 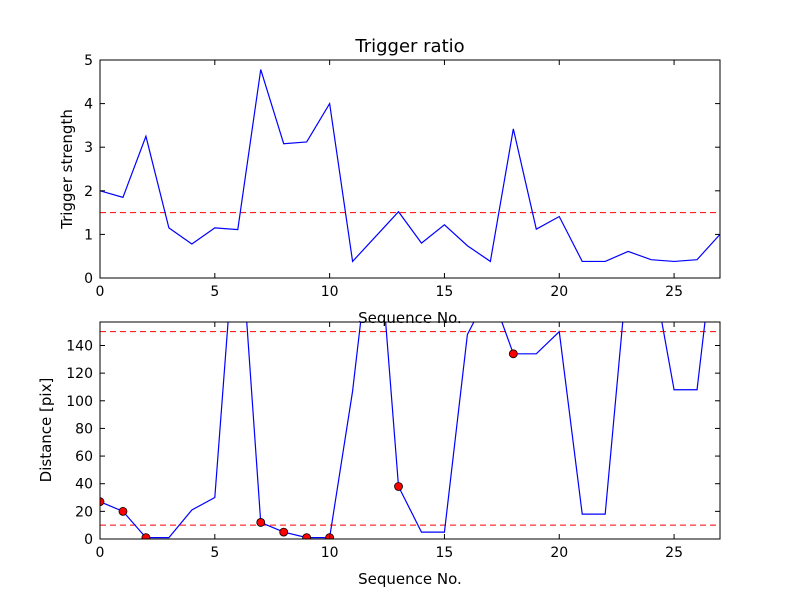 What do you see at coordinates (100, 292) in the screenshot?
I see `trigger-x-tick-label: 0` at bounding box center [100, 292].